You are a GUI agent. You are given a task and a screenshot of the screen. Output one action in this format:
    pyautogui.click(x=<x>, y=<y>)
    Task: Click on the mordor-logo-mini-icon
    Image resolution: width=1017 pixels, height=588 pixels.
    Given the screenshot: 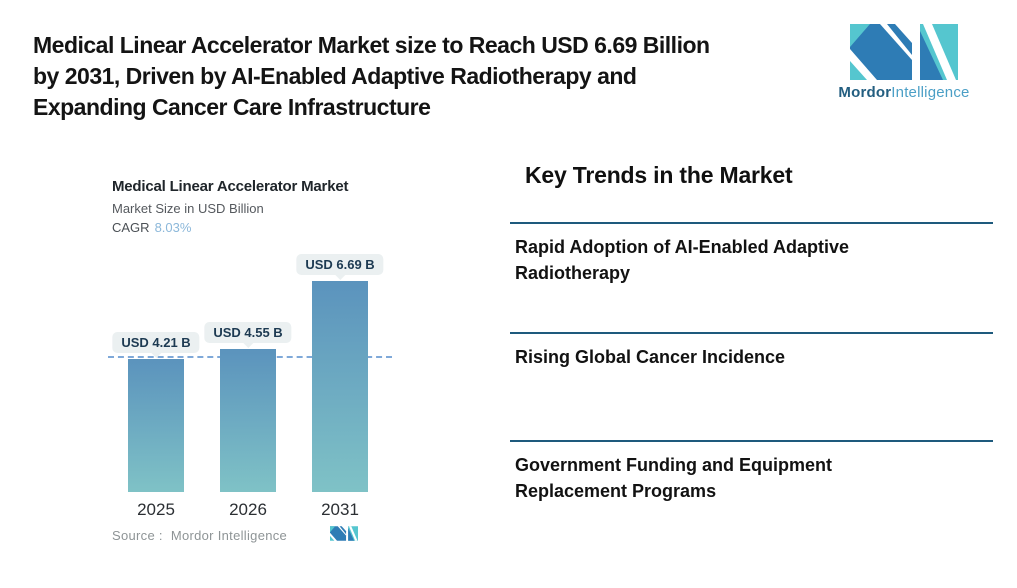 What is the action you would take?
    pyautogui.click(x=344, y=533)
    